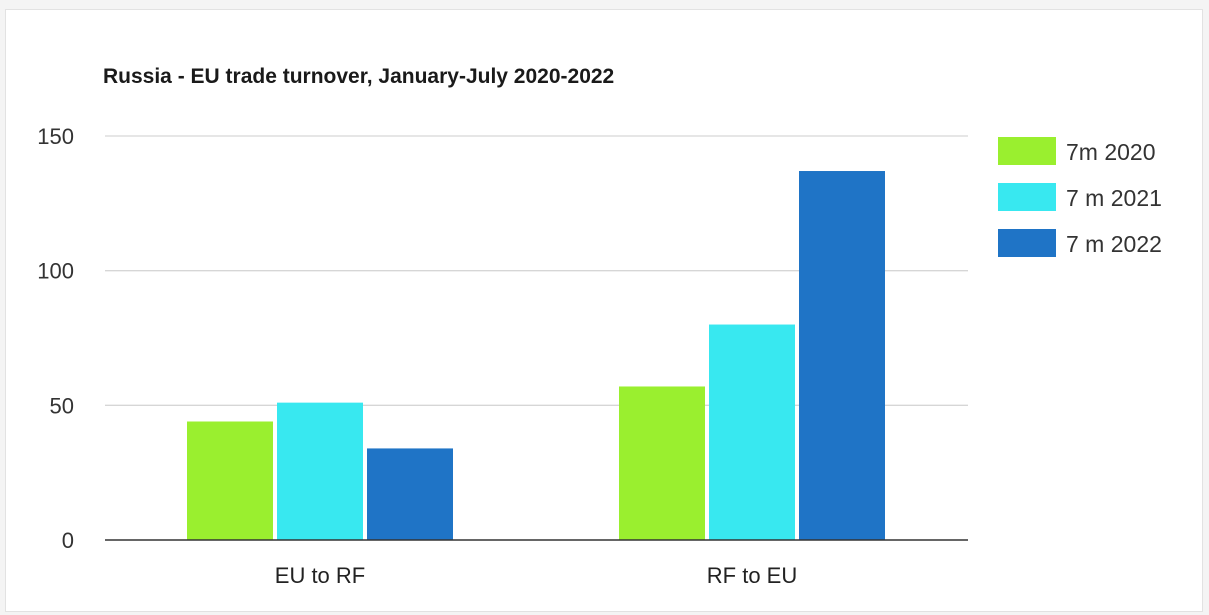 This screenshot has height=615, width=1209. Describe the element at coordinates (62, 405) in the screenshot. I see `y-tick-label: 50` at that location.